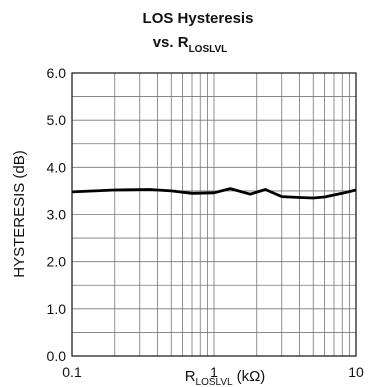  What do you see at coordinates (57, 356) in the screenshot?
I see `y-tick-label: 0.0` at bounding box center [57, 356].